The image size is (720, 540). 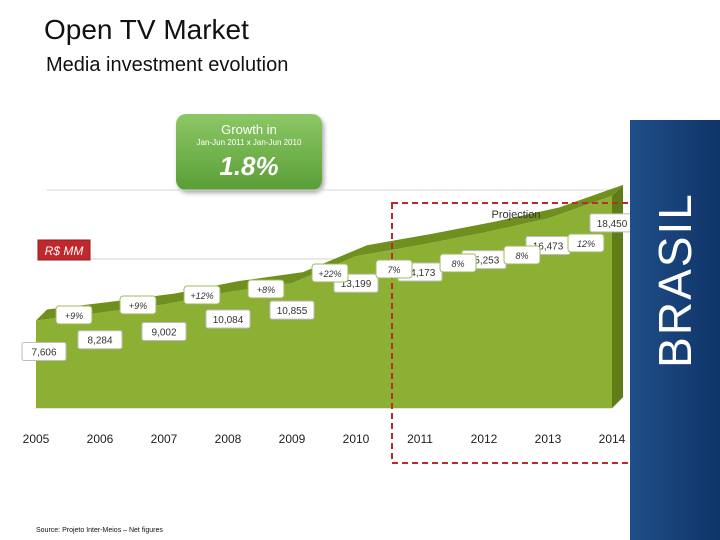 What do you see at coordinates (249, 142) in the screenshot?
I see `growth-period: Jan-Jun 2011 x Jan-Jun 2010` at bounding box center [249, 142].